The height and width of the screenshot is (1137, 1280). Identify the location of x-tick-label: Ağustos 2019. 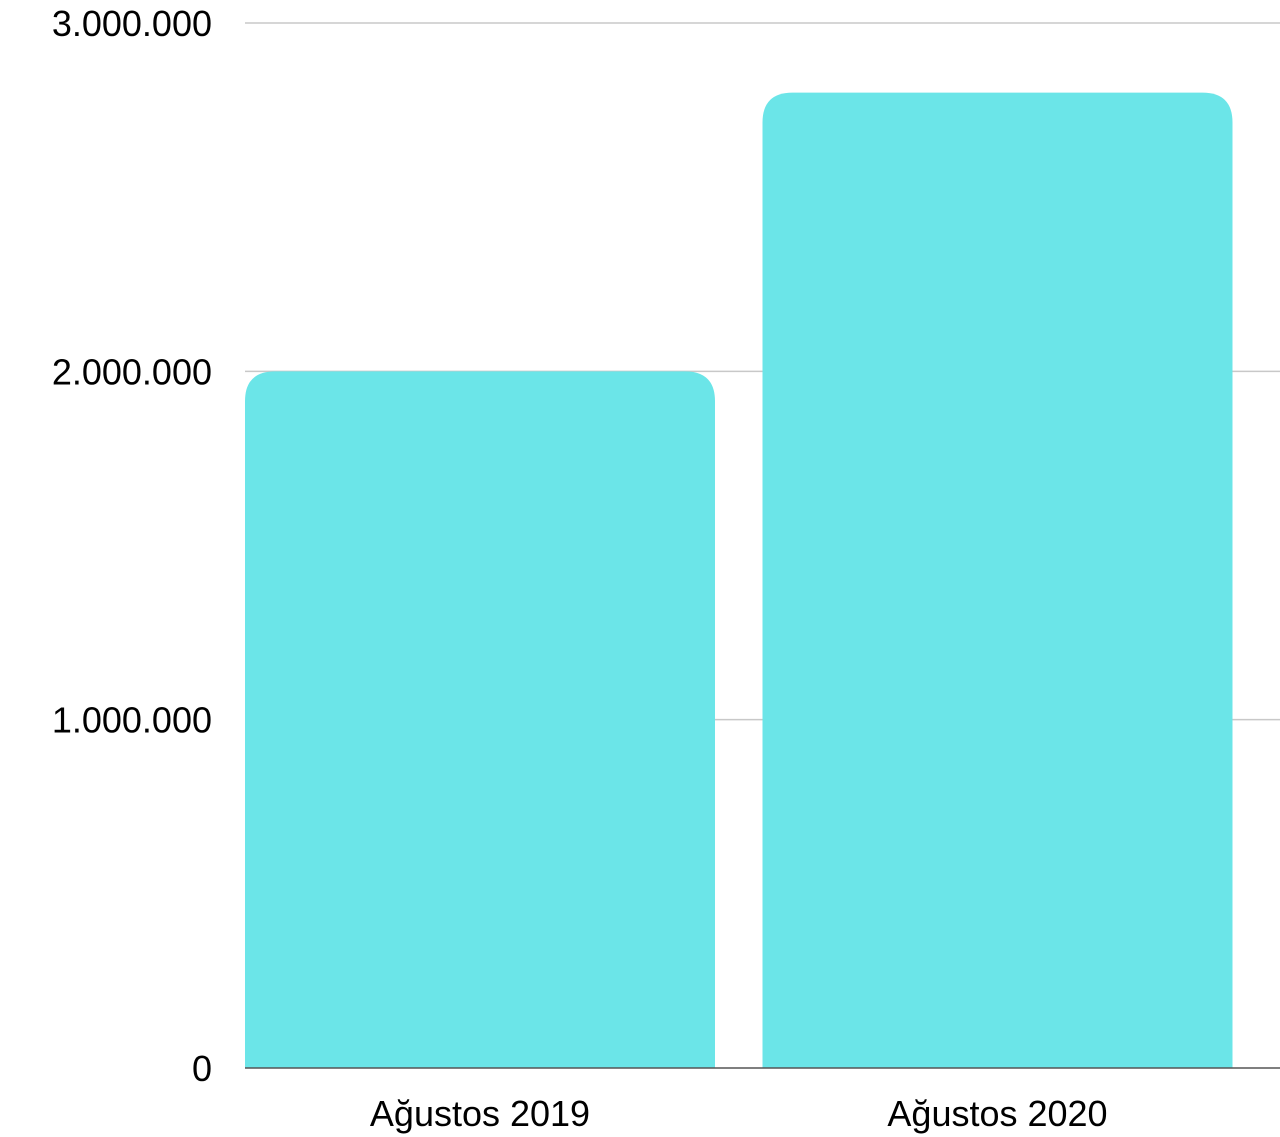
(480, 1113).